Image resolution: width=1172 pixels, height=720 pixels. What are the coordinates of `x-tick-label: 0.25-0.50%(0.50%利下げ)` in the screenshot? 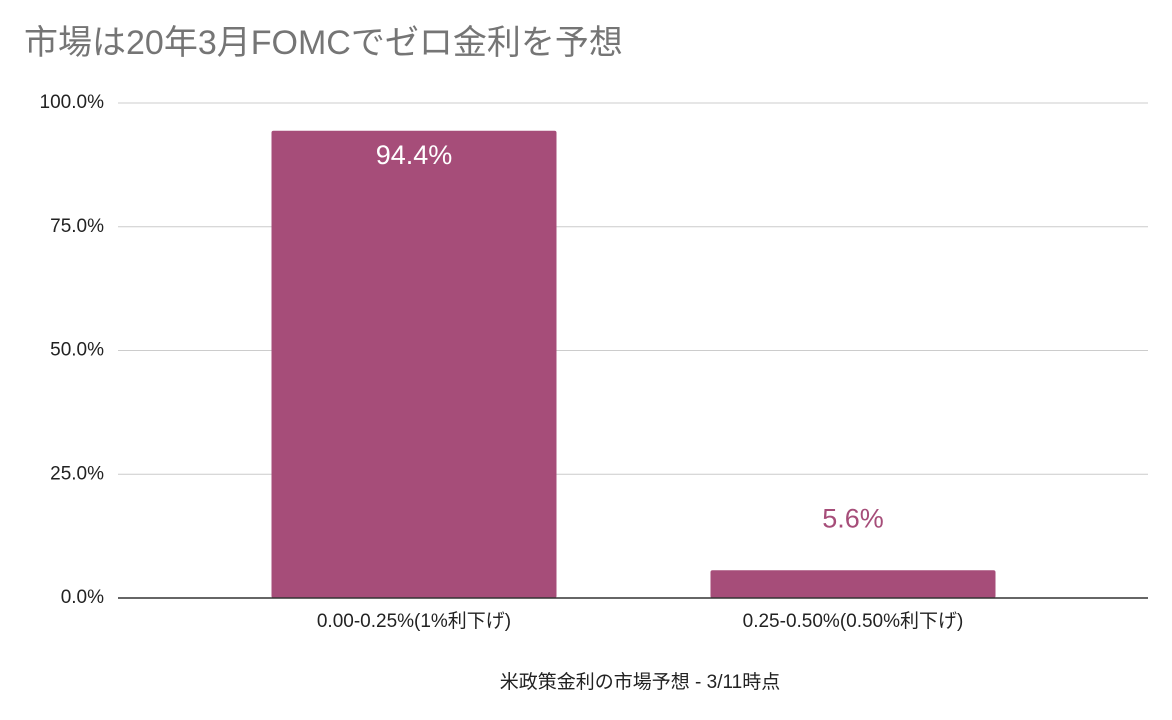 It's located at (853, 621).